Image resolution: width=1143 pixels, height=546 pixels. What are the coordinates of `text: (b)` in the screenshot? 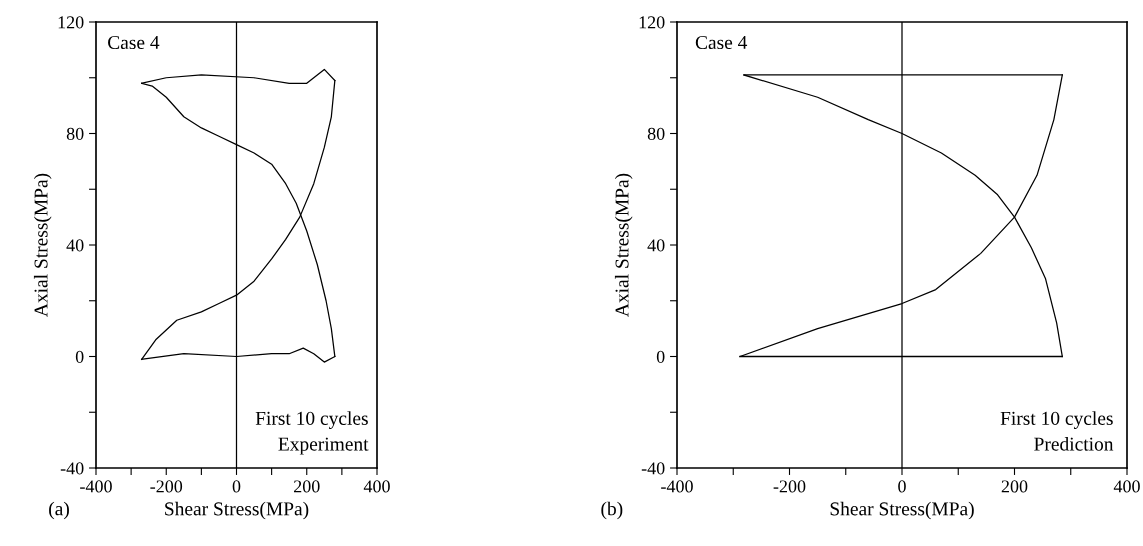 It's located at (612, 510).